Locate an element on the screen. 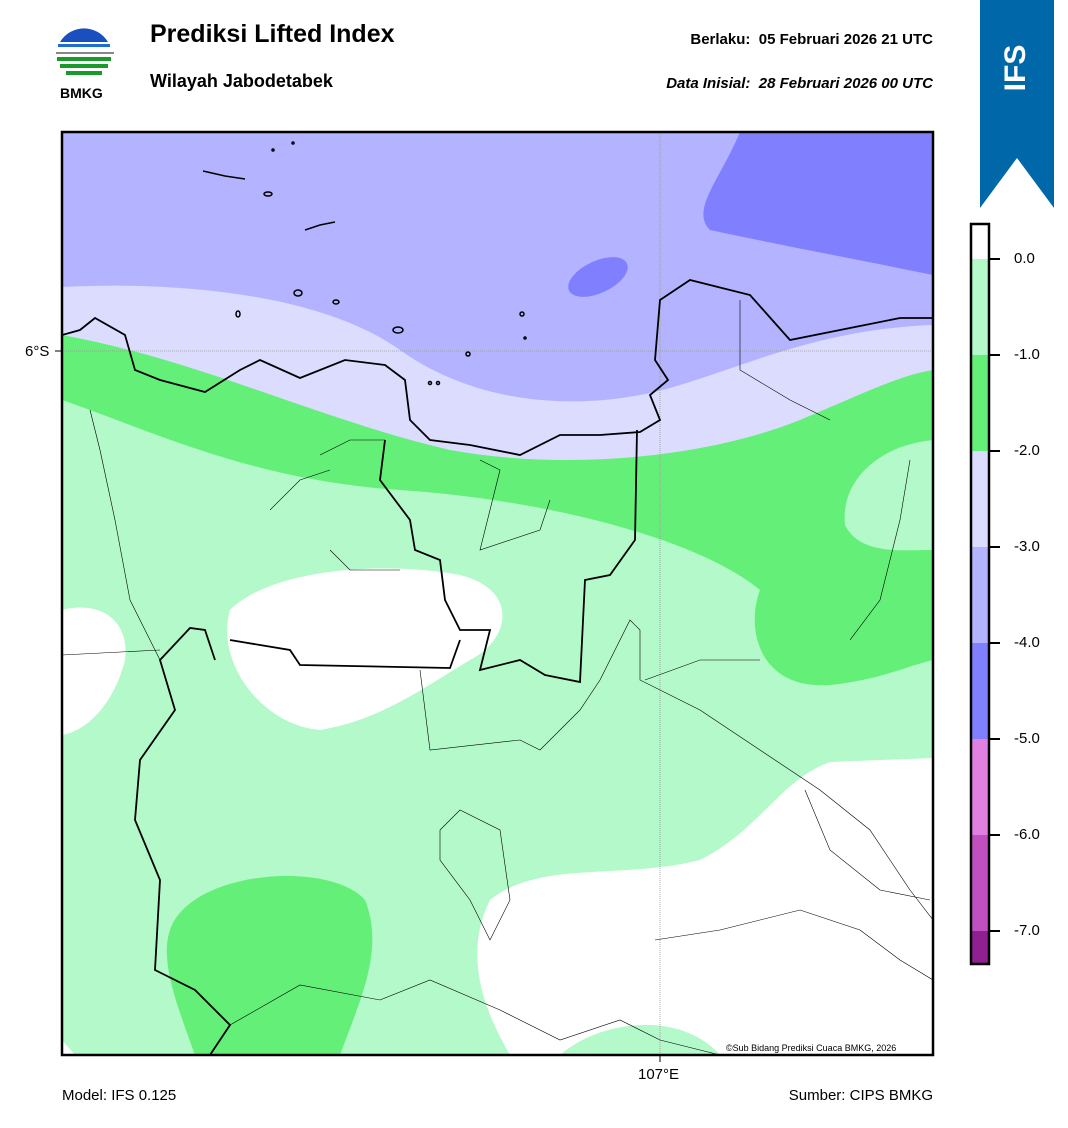 The image size is (1068, 1128). init-time: Data Inisial: 28 Februari 2026 00 UTC is located at coordinates (799, 83).